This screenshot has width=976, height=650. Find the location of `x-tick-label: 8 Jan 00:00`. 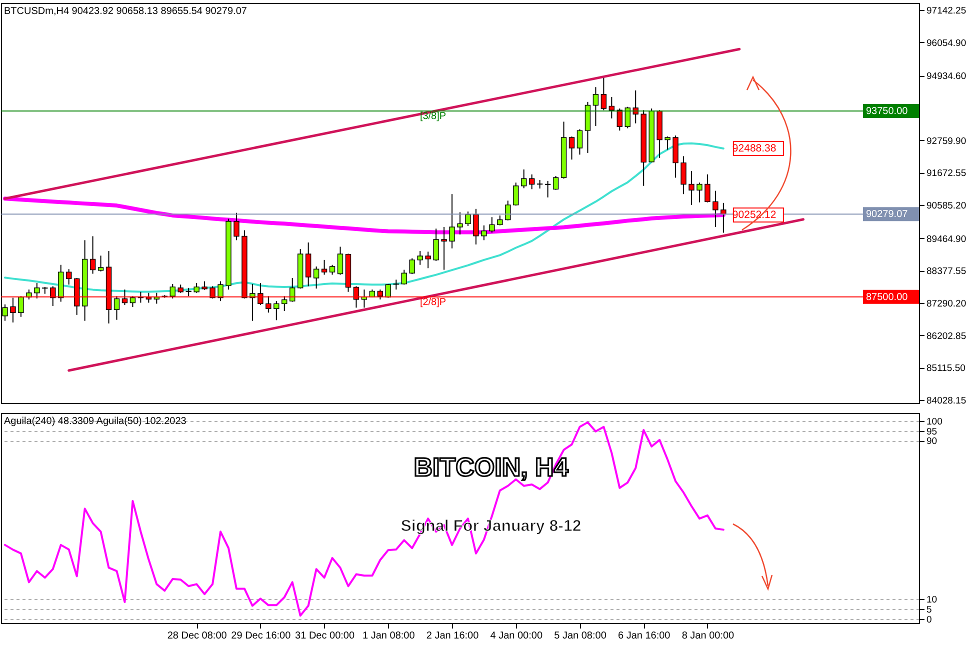

x-tick-label: 8 Jan 00:00 is located at coordinates (708, 636).